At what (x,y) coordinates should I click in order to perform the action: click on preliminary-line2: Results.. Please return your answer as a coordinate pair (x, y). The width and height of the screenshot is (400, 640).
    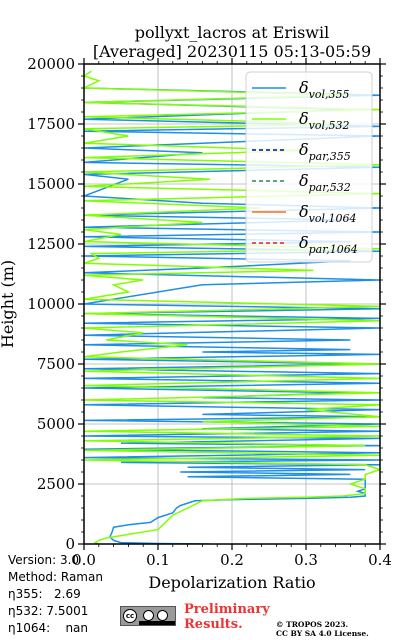
    Looking at the image, I should click on (213, 624).